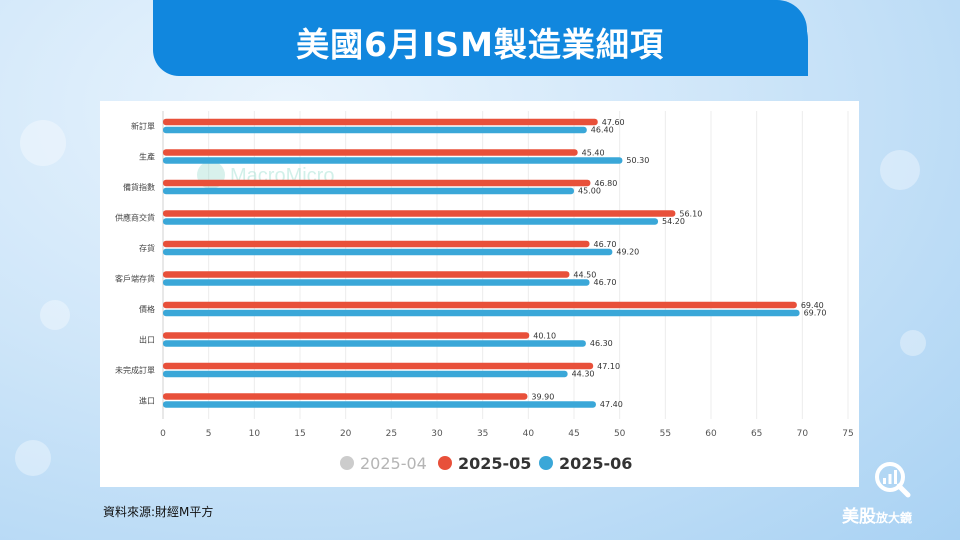 The width and height of the screenshot is (960, 540). Describe the element at coordinates (847, 434) in the screenshot. I see `x-tick-label: 75` at that location.